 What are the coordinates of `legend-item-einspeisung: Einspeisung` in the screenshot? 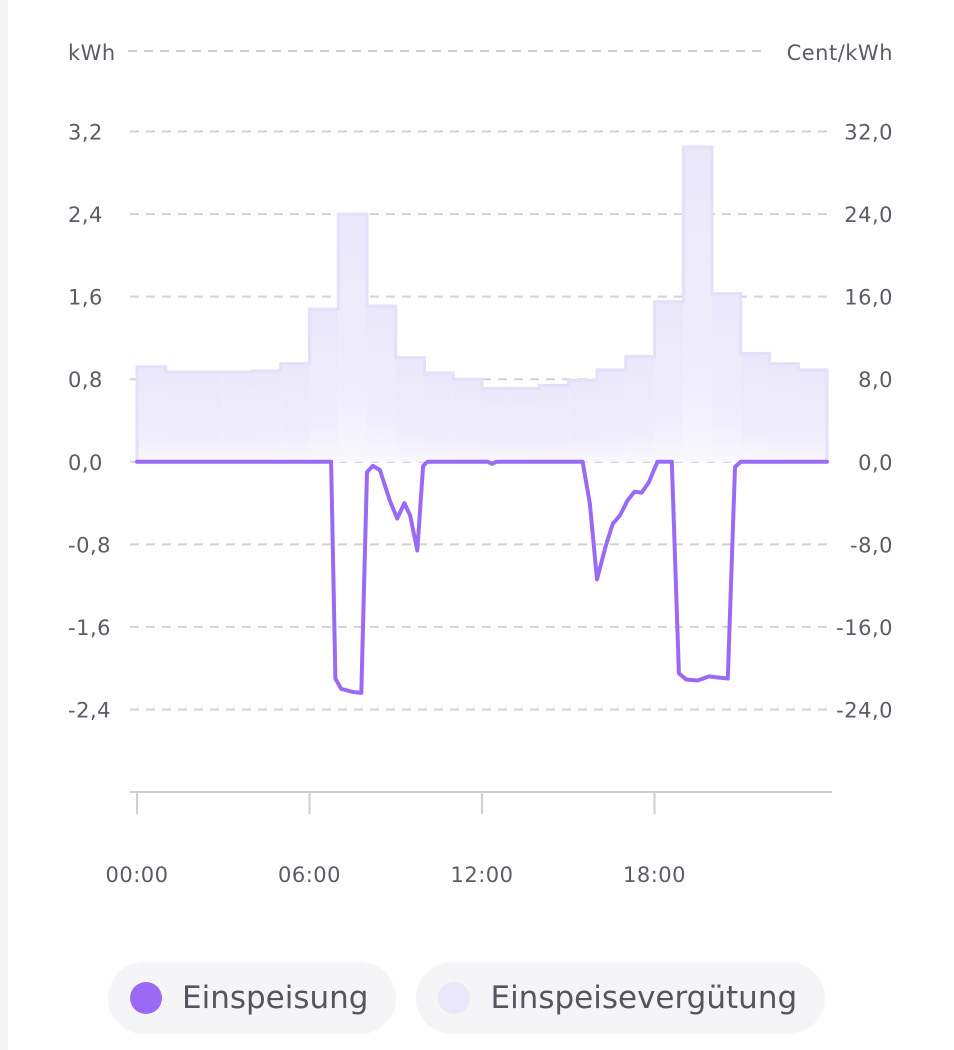 It's located at (252, 998).